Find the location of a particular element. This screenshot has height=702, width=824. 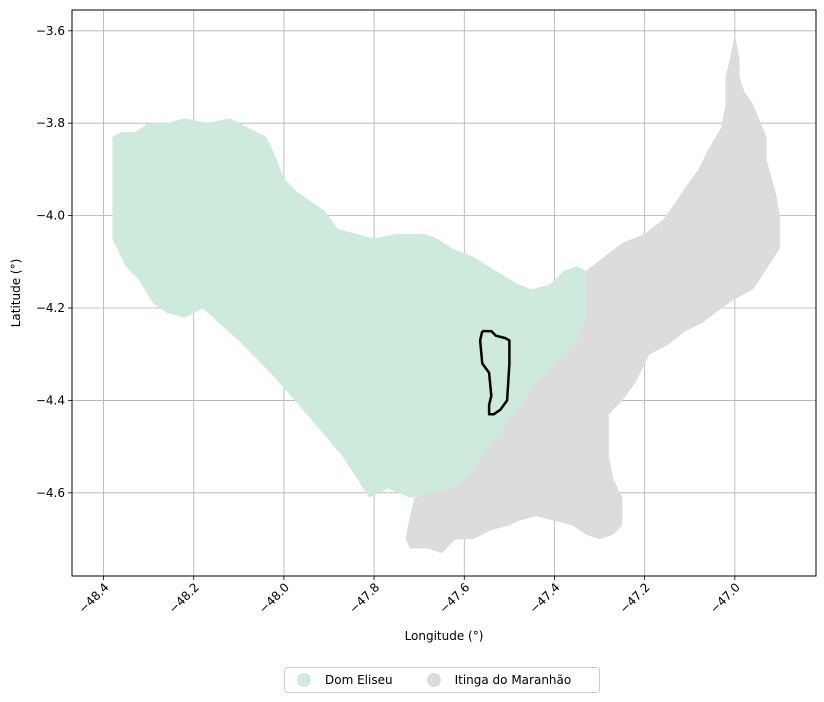

legend: Dom Eliseu Itinga do Maranhão is located at coordinates (442, 680).